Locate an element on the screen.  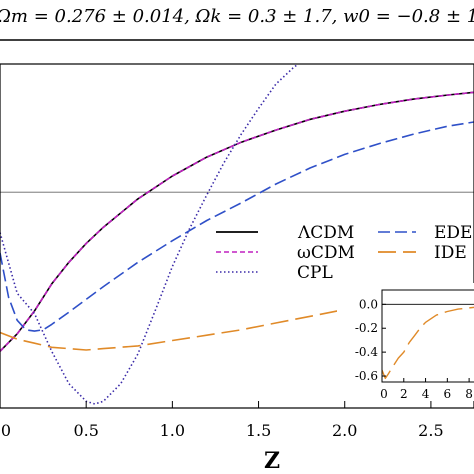
inset-x-tick-label: 8 is located at coordinates (469, 394).